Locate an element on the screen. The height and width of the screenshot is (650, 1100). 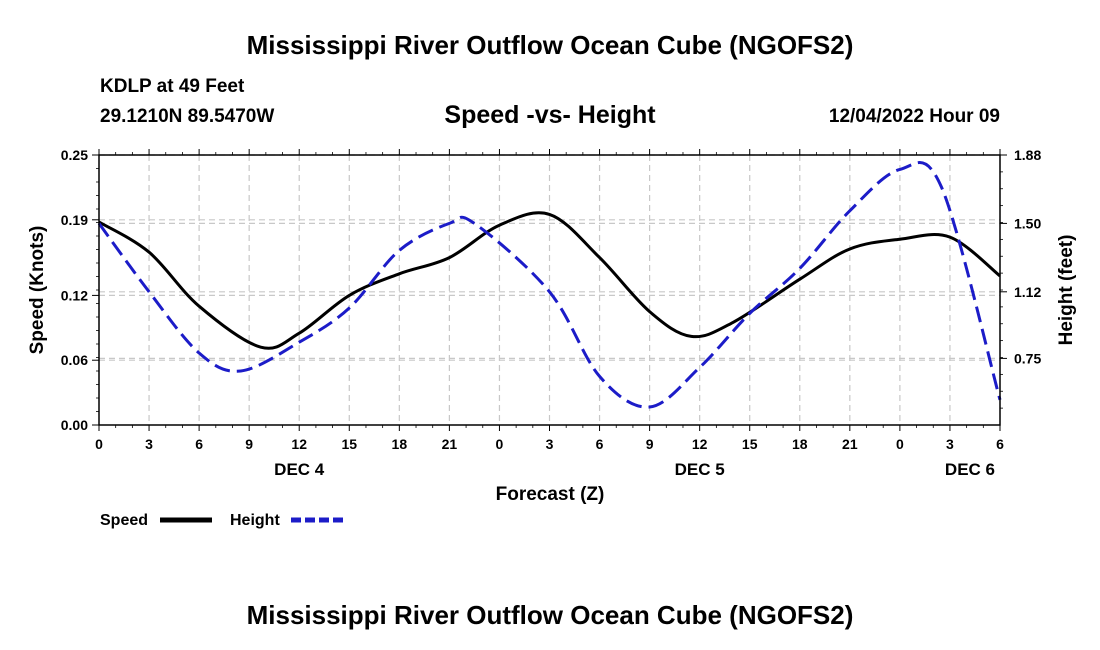
legend-label-height: Height is located at coordinates (255, 520).